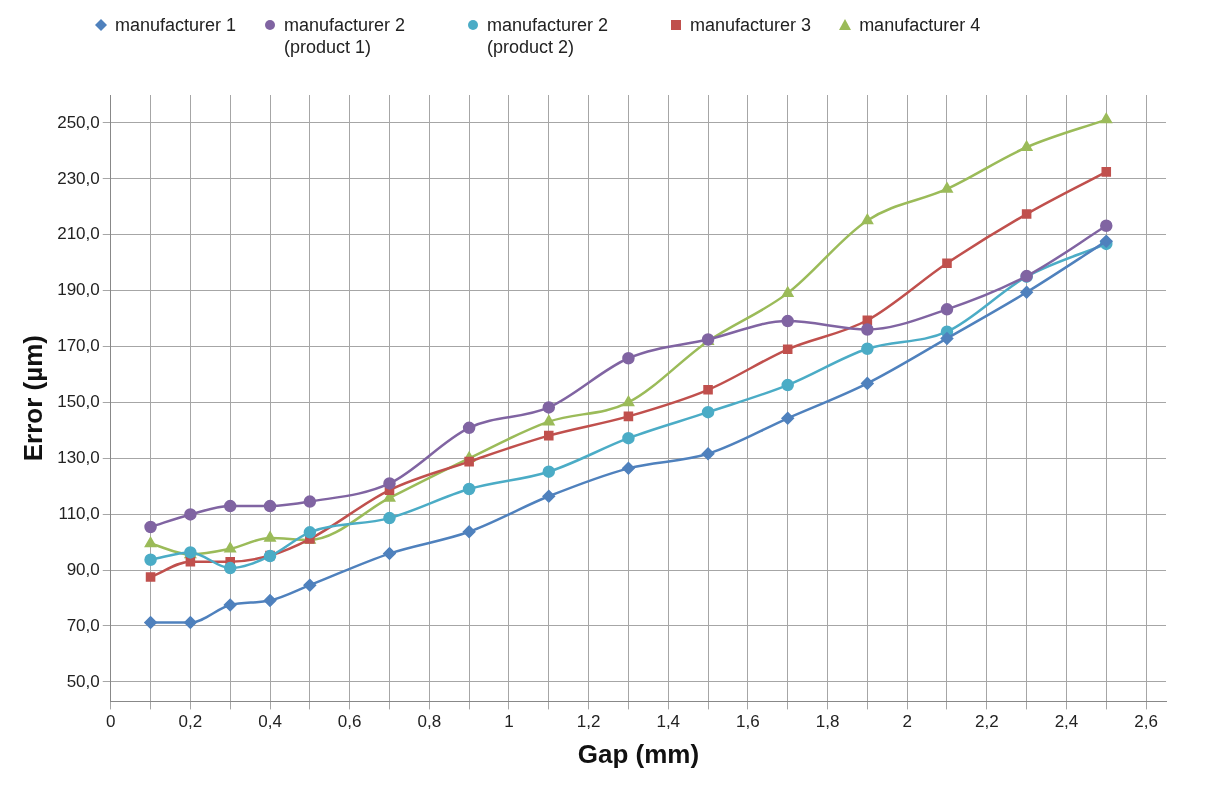 The image size is (1221, 790). Describe the element at coordinates (83, 625) in the screenshot. I see `y-tick-label: 70,0` at that location.